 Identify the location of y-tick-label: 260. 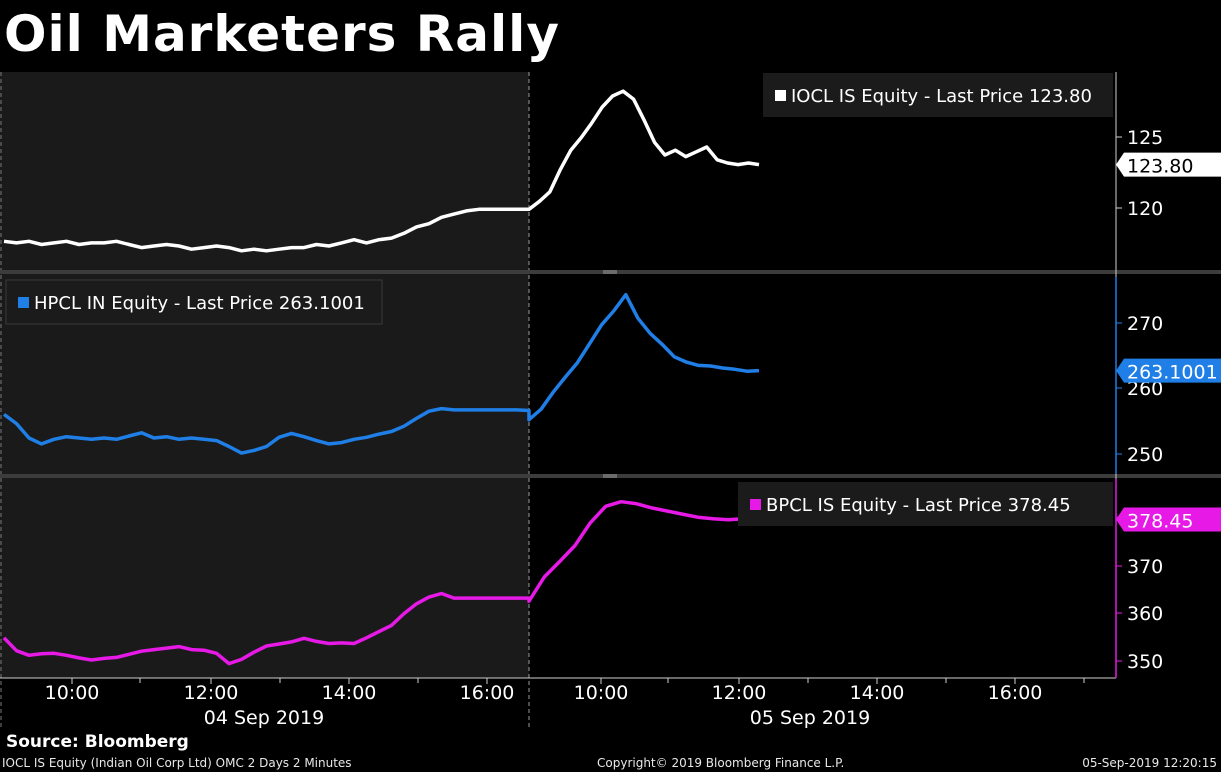
(1145, 389).